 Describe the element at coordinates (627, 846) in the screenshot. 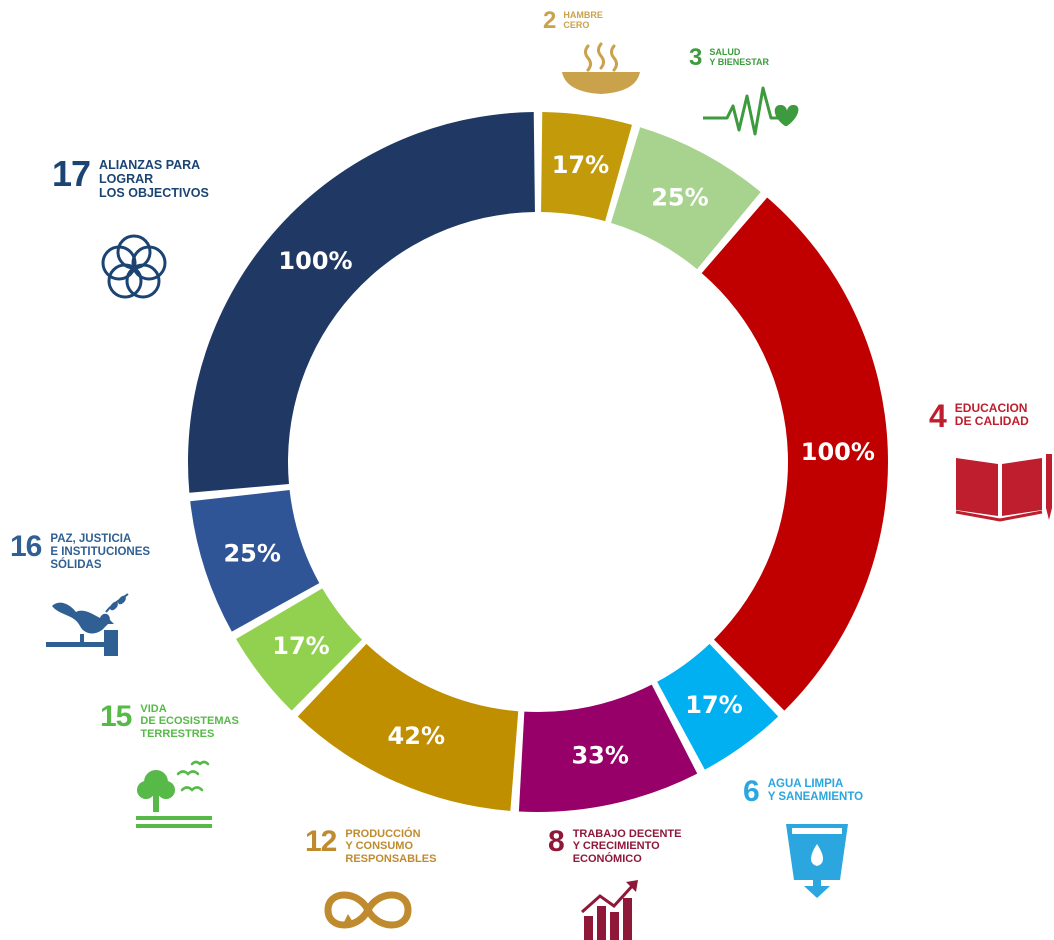

I see `goal-8-title: TRABAJO DECENTE Y CRECIMIENTO ECONÓMICO` at that location.